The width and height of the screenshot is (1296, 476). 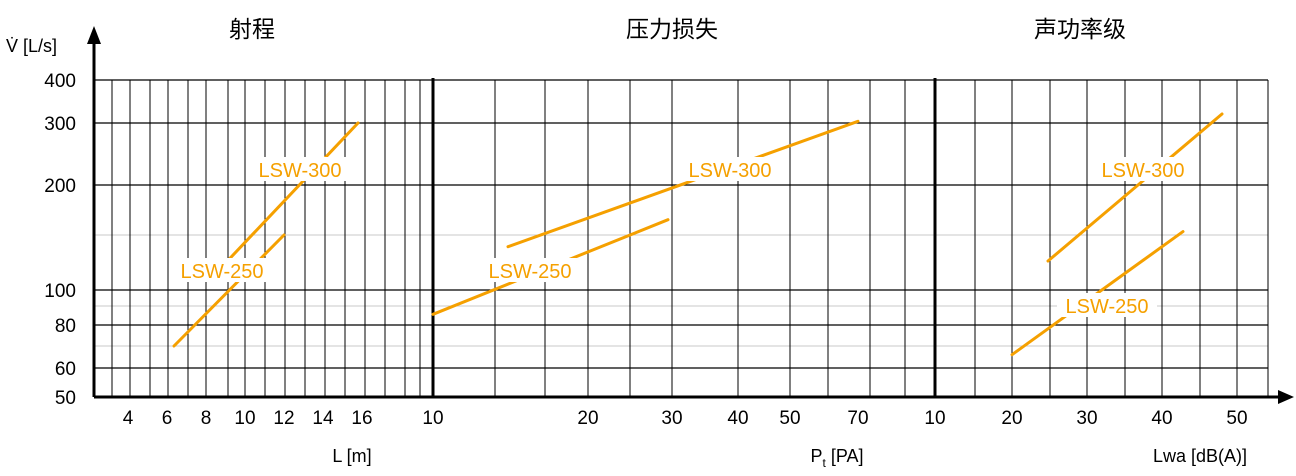 I want to click on x-axis-arrow-icon, so click(x=1286, y=397).